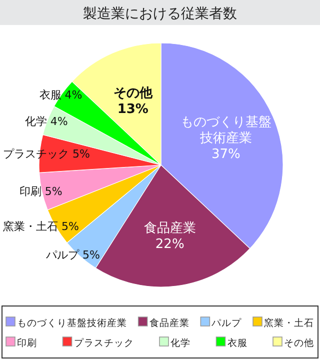 The image size is (320, 361). I want to click on slice-label: その他, so click(133, 94).